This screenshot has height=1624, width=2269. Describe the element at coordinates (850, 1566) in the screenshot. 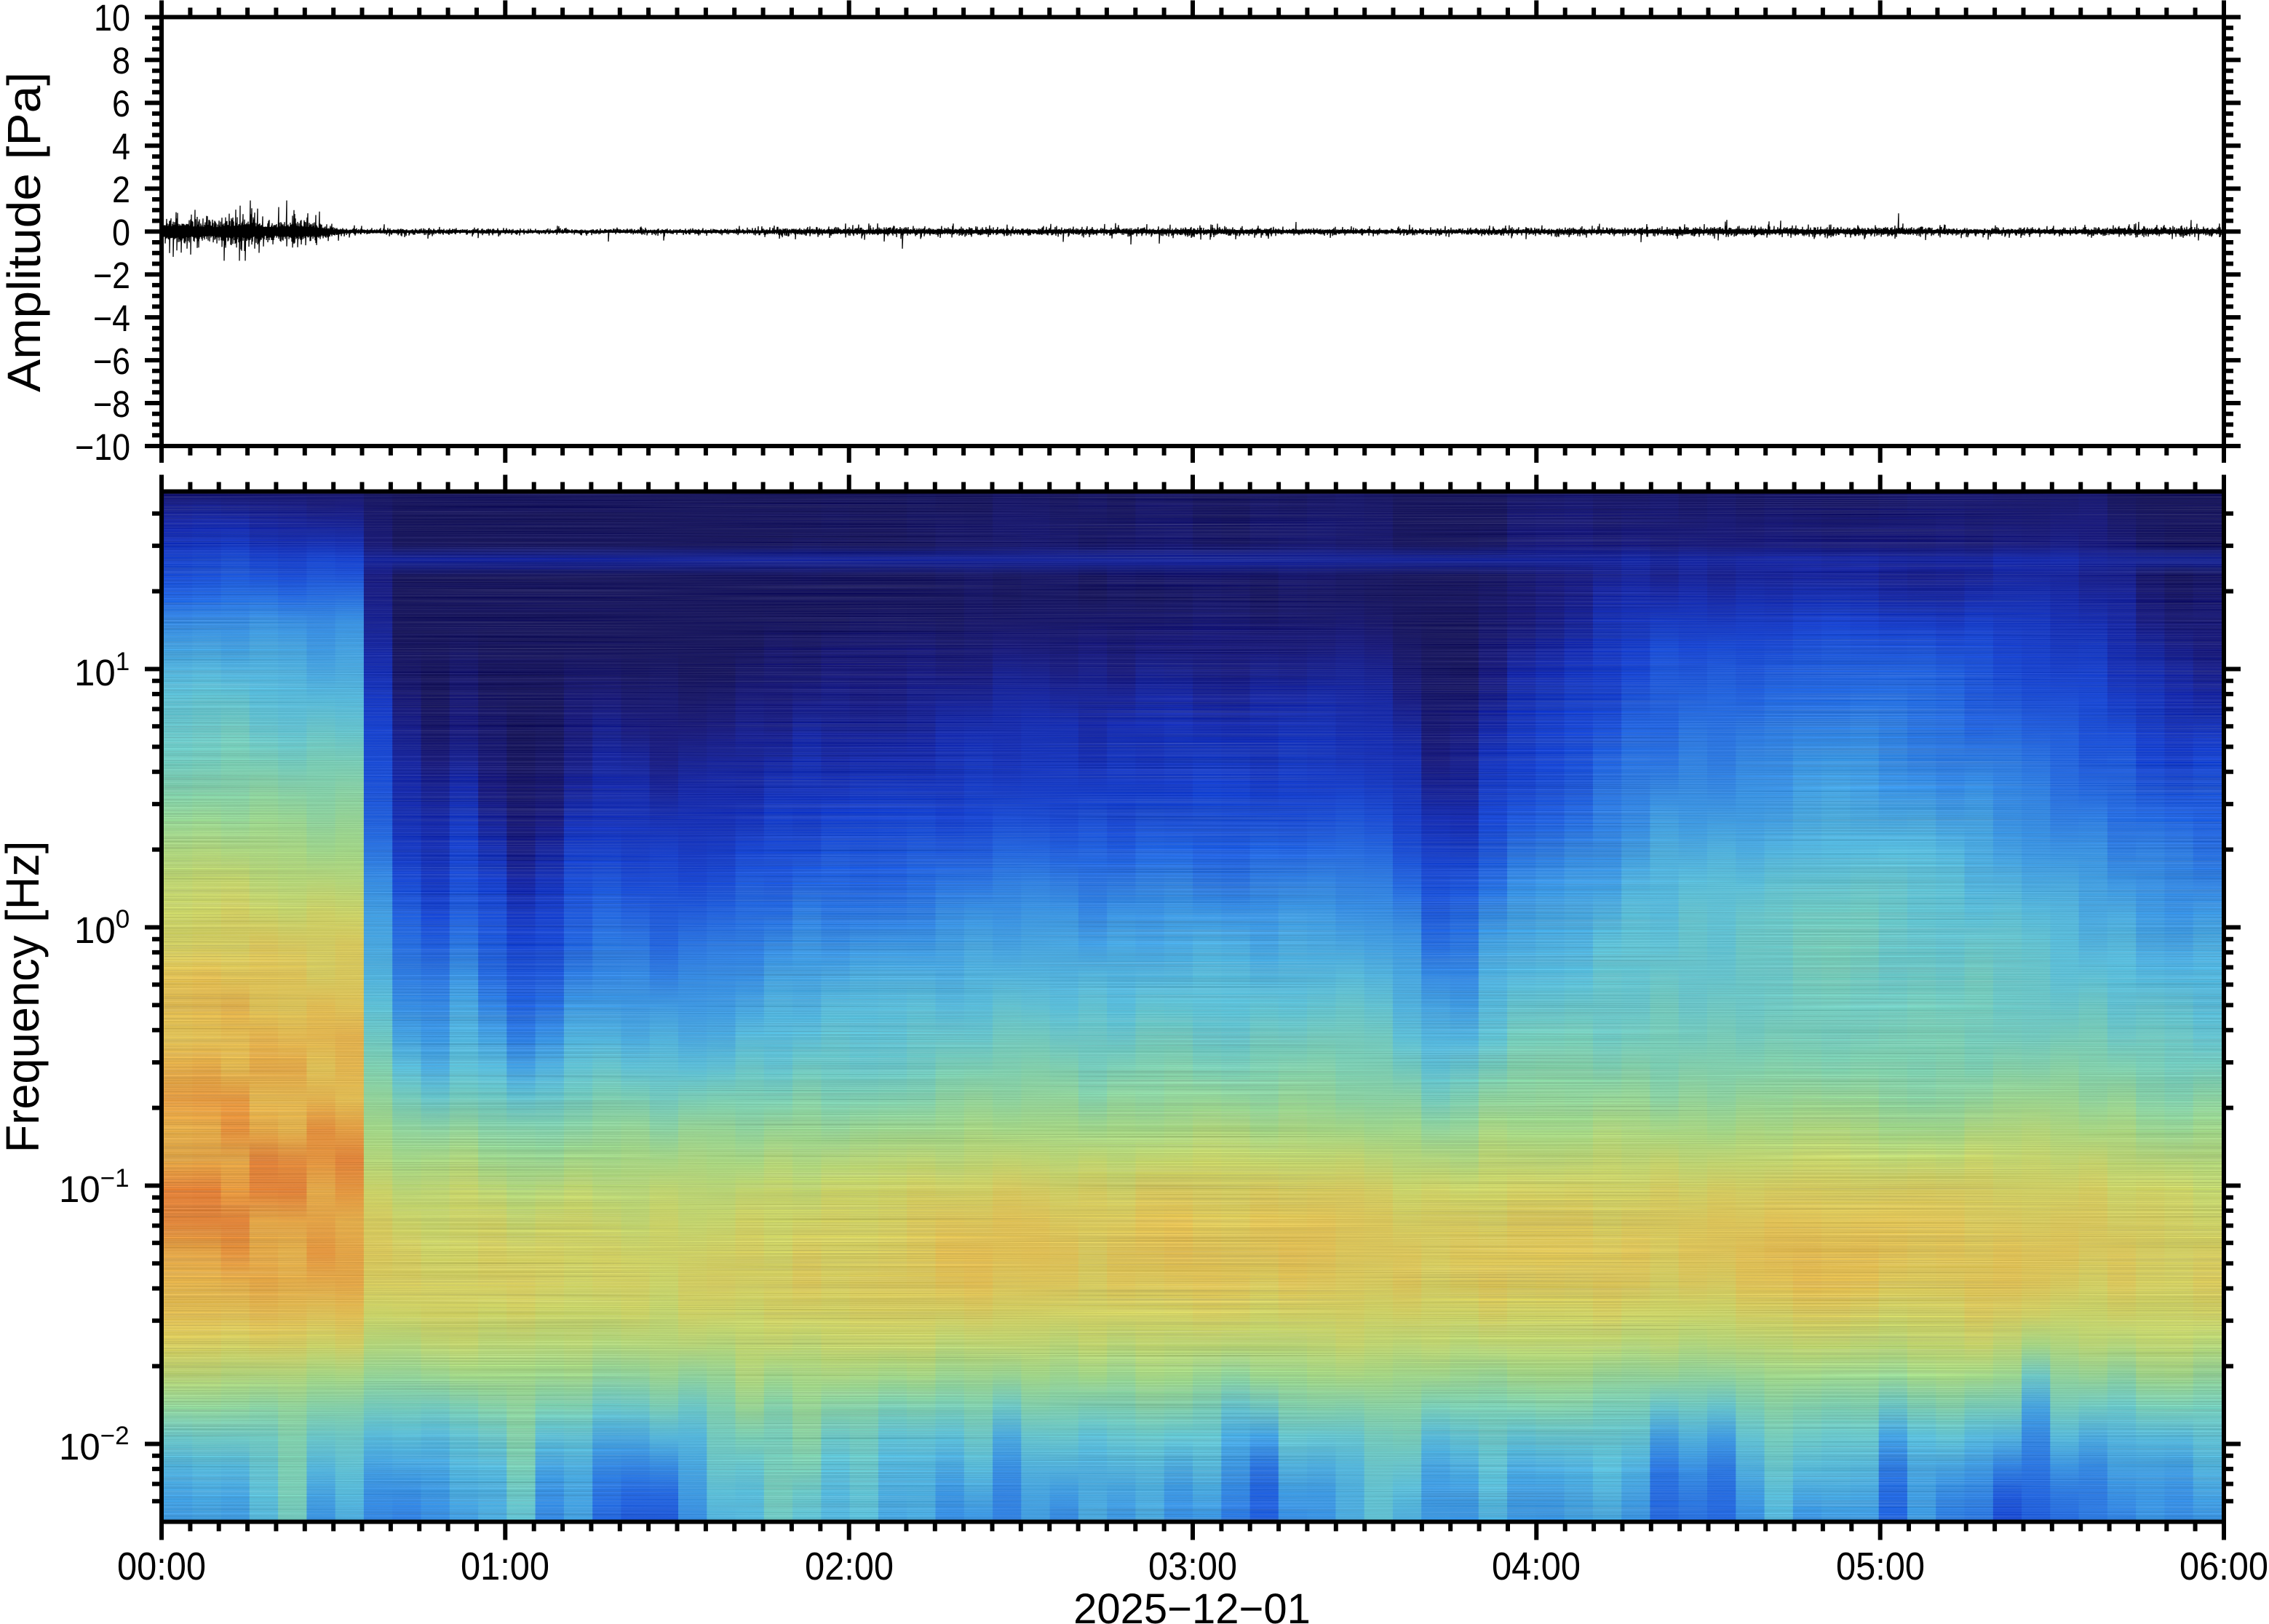

I see `svg-text: 02:00` at that location.